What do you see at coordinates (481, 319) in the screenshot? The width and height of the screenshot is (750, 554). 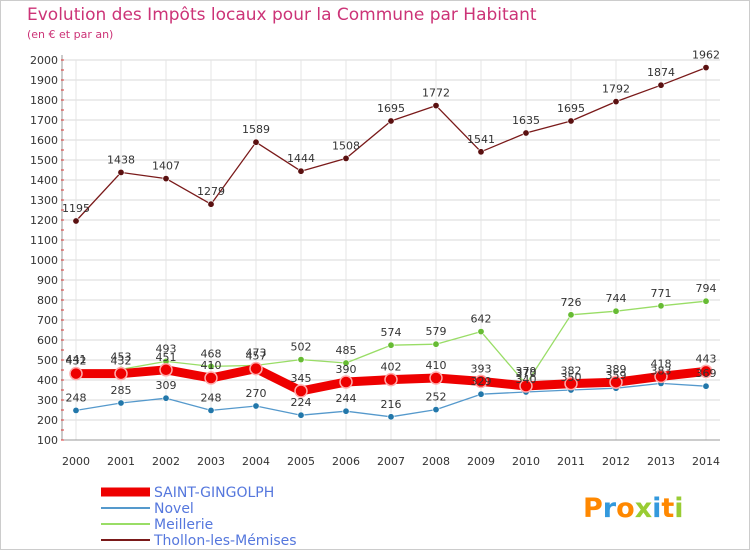 I see `data-label: 642` at bounding box center [481, 319].